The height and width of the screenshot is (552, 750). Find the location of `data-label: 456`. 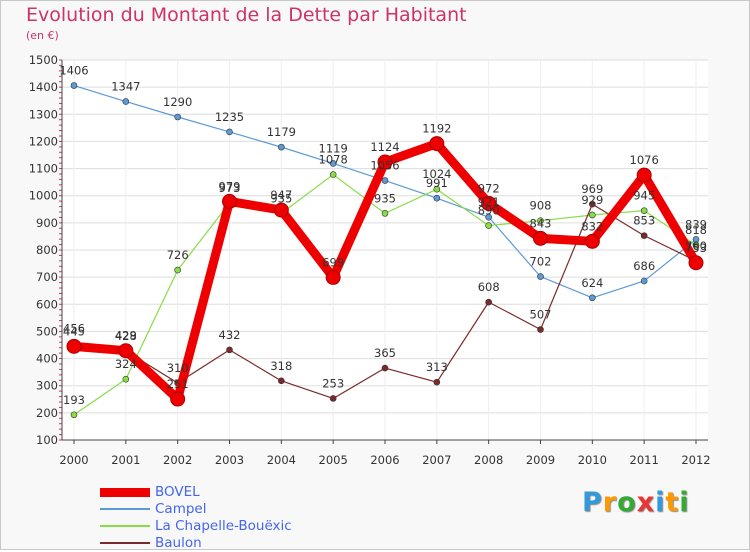

data-label: 456 is located at coordinates (74, 328).